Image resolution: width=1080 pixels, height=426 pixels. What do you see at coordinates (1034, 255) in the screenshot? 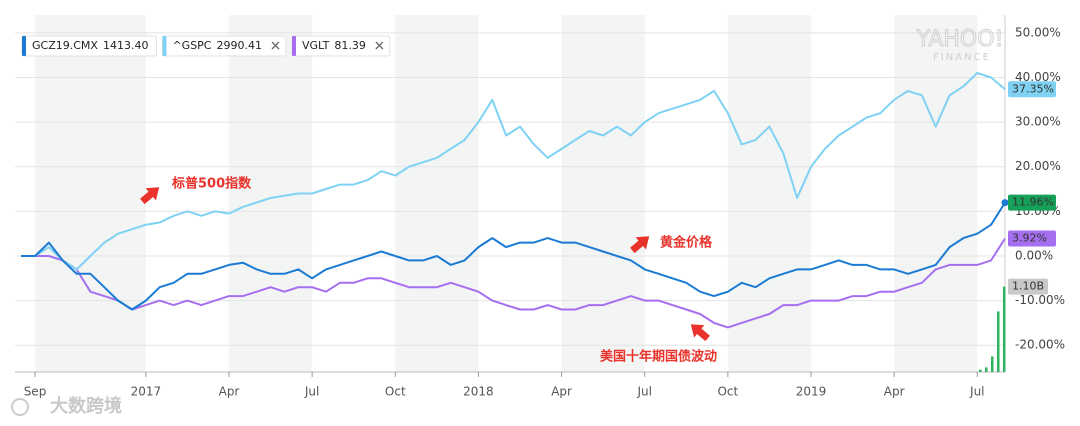
I see `y-tick-label: 0.00%` at bounding box center [1034, 255].